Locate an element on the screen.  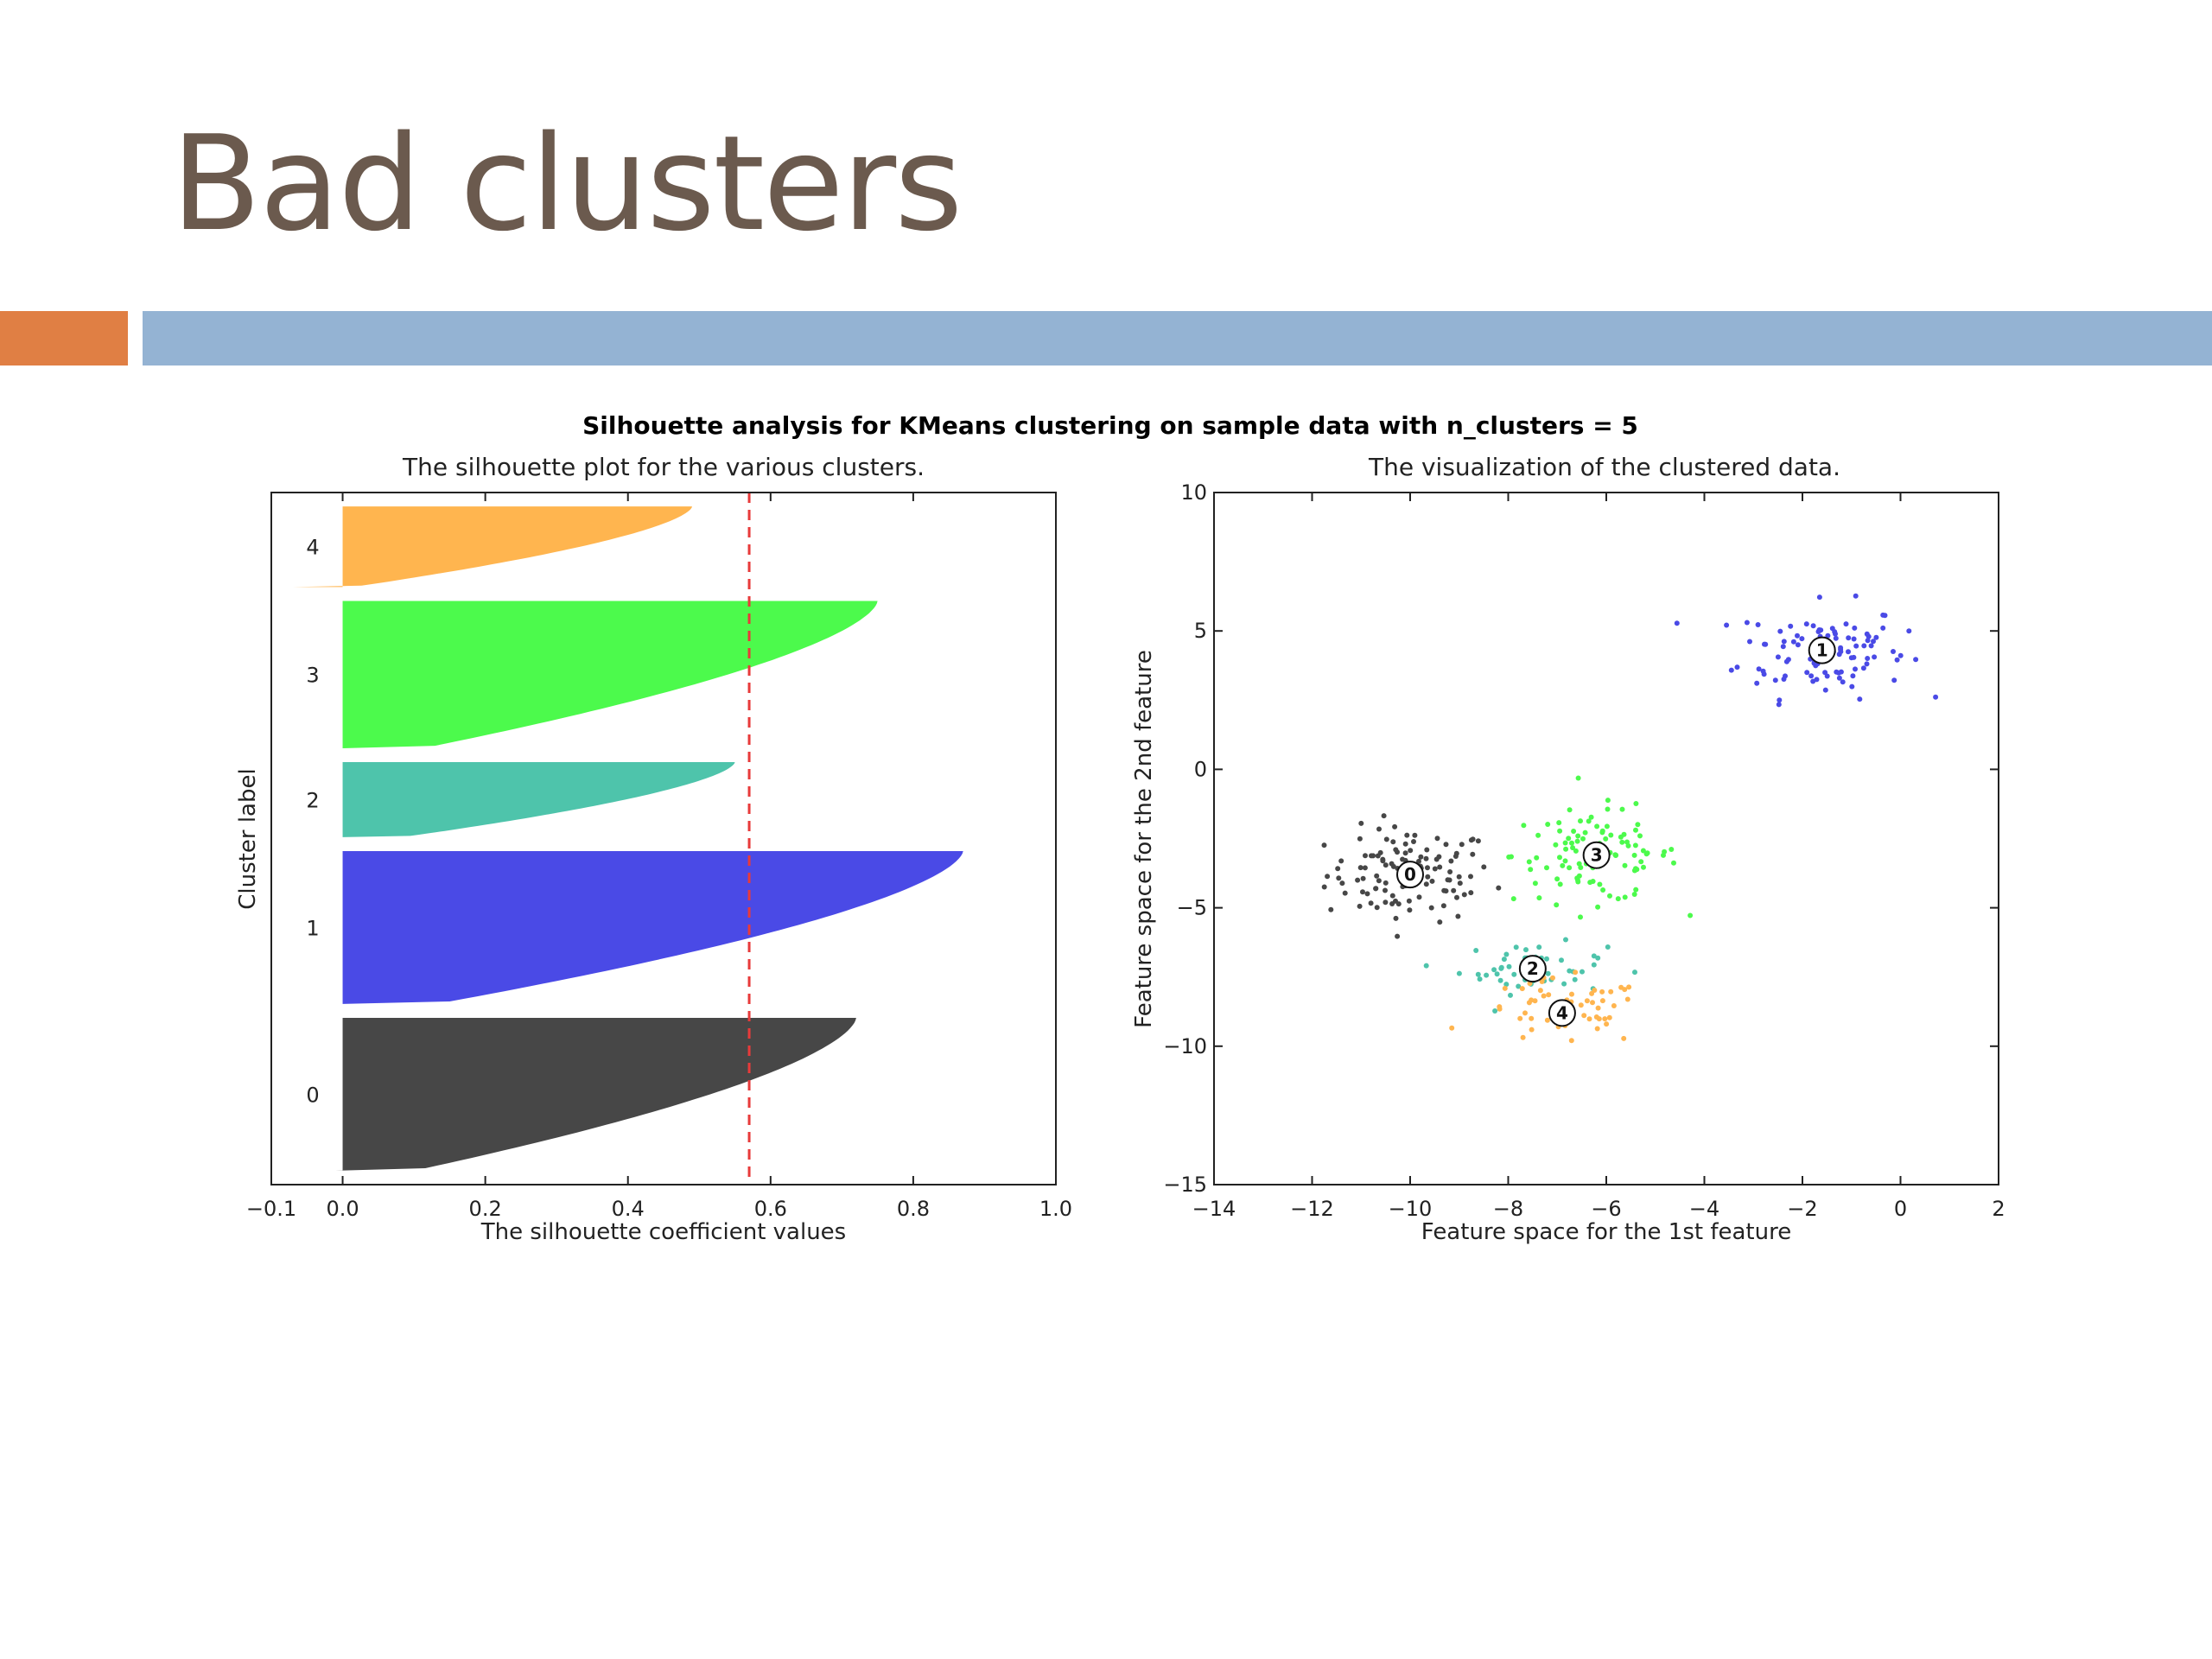
cluster-label-4: 4 is located at coordinates (312, 548).